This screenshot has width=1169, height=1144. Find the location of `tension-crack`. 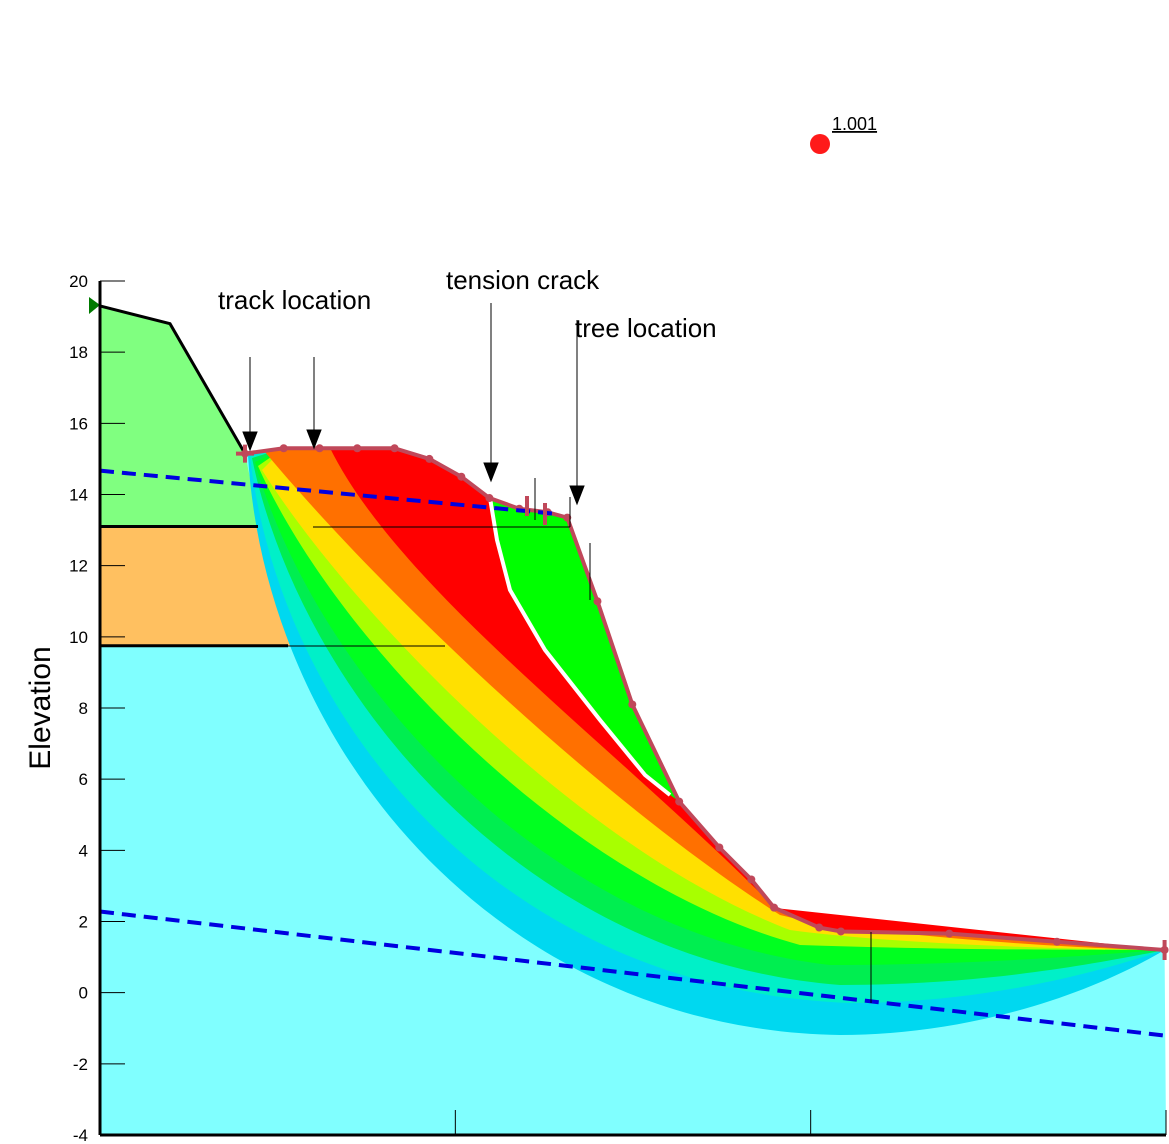

tension-crack is located at coordinates (580, 647).